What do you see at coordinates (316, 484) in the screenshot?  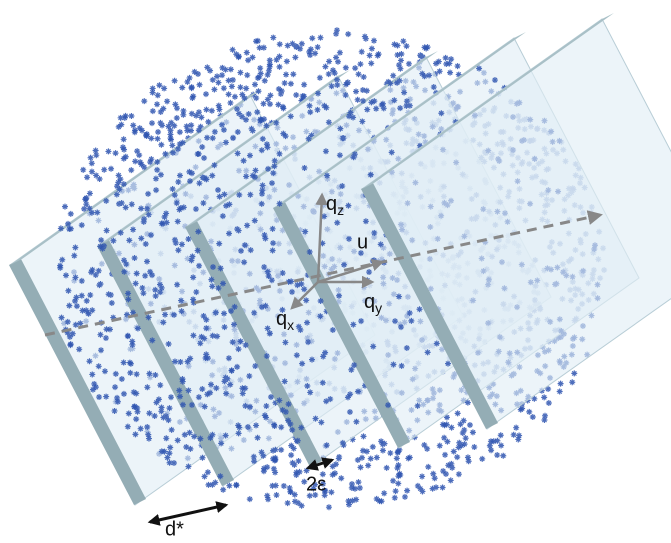 I see `two-eps-label: 2ε` at bounding box center [316, 484].